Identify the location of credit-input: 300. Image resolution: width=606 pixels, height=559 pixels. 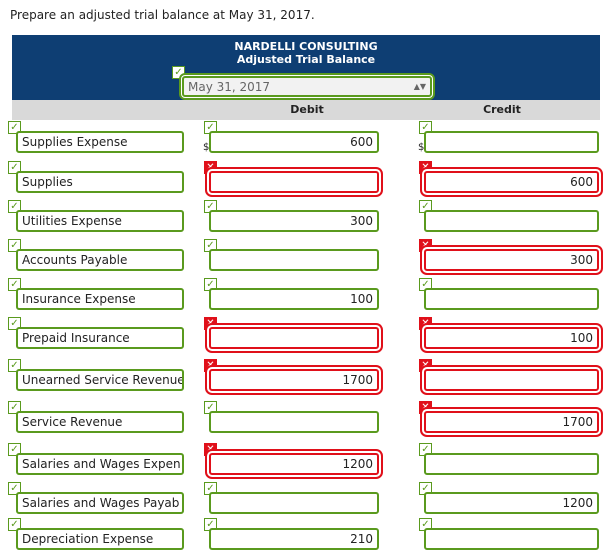
(511, 260).